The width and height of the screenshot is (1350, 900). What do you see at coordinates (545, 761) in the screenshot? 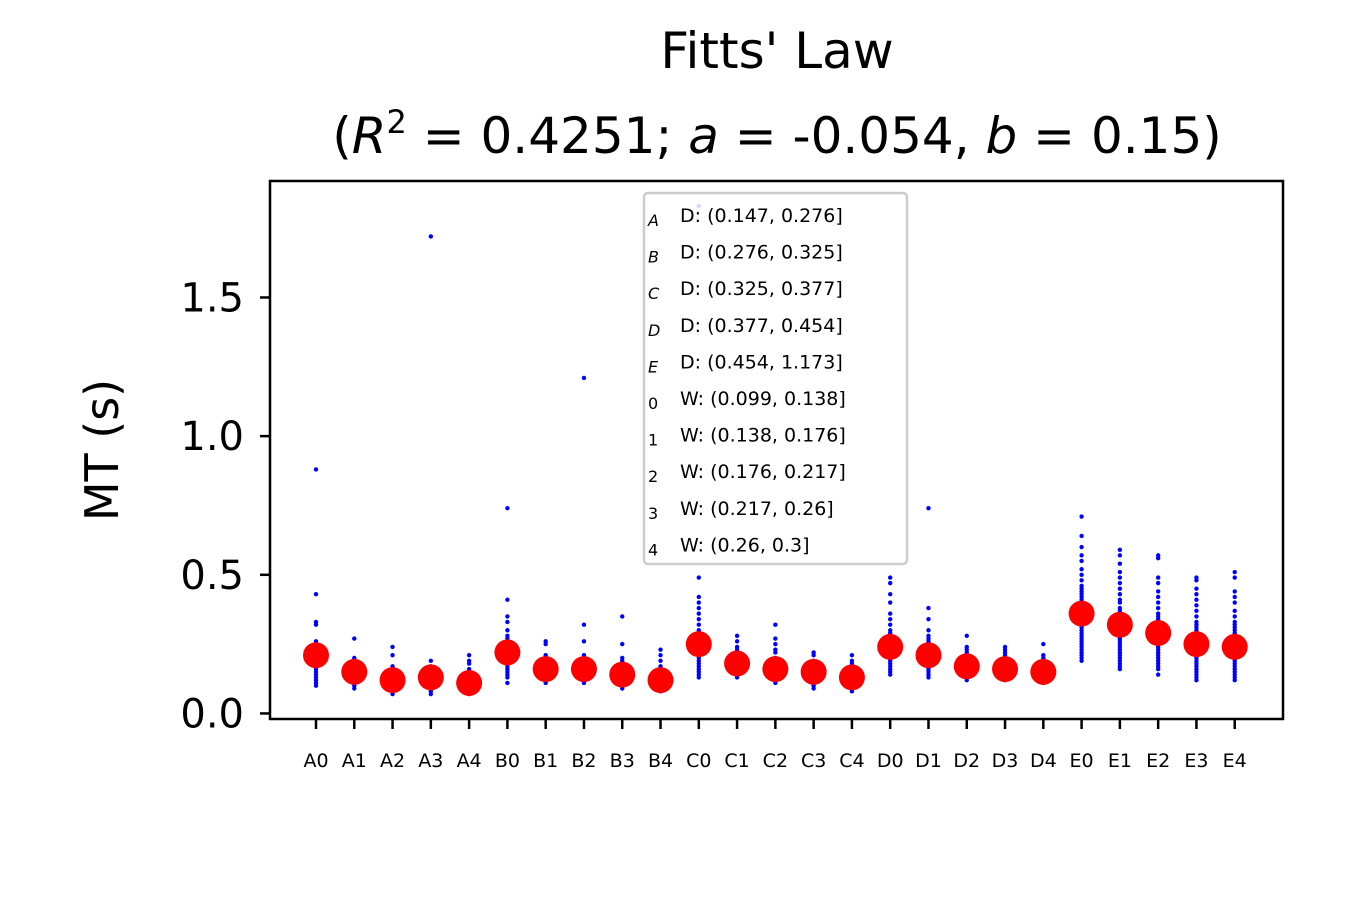
I see `x-tick-label: B1` at bounding box center [545, 761].